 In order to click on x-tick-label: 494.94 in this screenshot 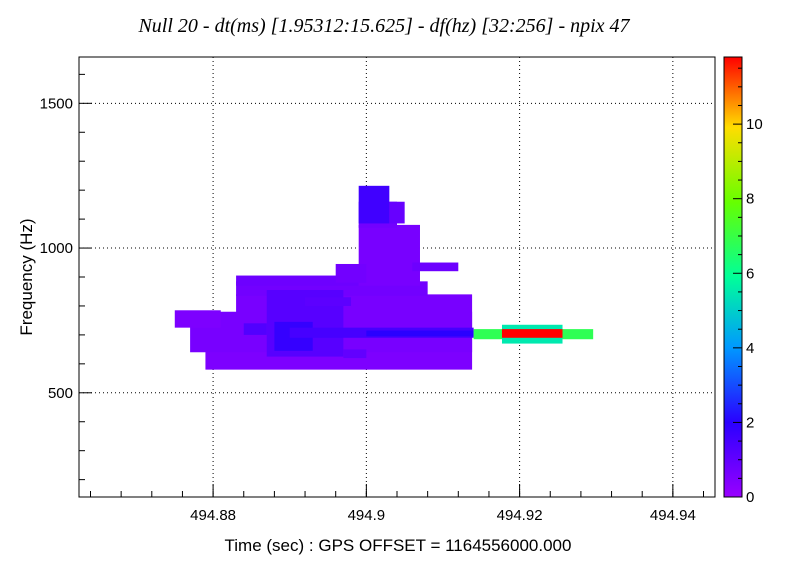, I will do `click(673, 515)`.